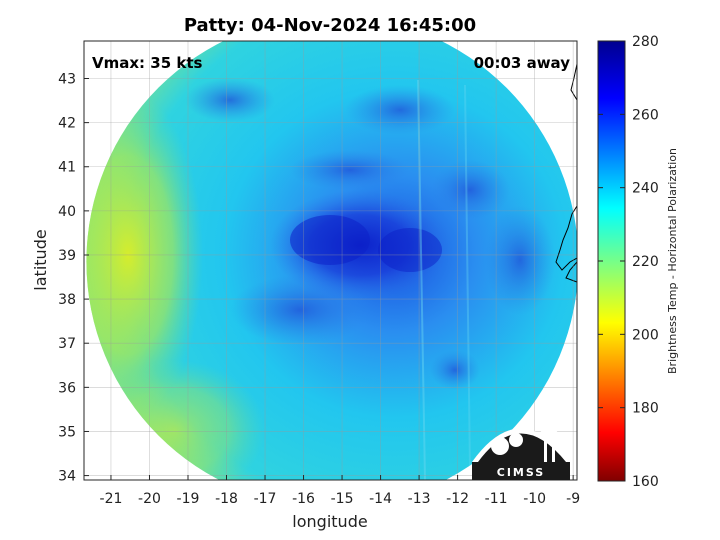  Describe the element at coordinates (645, 335) in the screenshot. I see `colorbar-tick-label: 200` at that location.